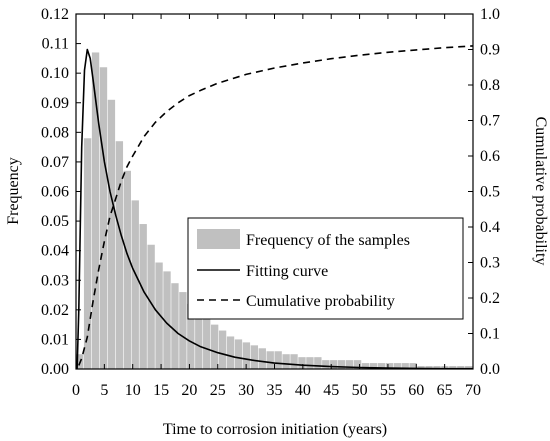 The width and height of the screenshot is (550, 441). What do you see at coordinates (55, 103) in the screenshot?
I see `y-tick-label: 0.09` at bounding box center [55, 103].